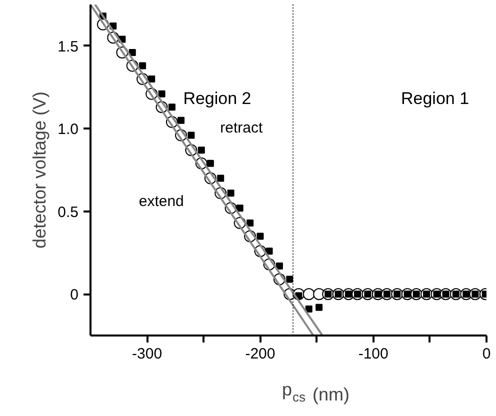 Image resolution: width=496 pixels, height=416 pixels. What do you see at coordinates (161, 201) in the screenshot?
I see `series-label: extend` at bounding box center [161, 201].